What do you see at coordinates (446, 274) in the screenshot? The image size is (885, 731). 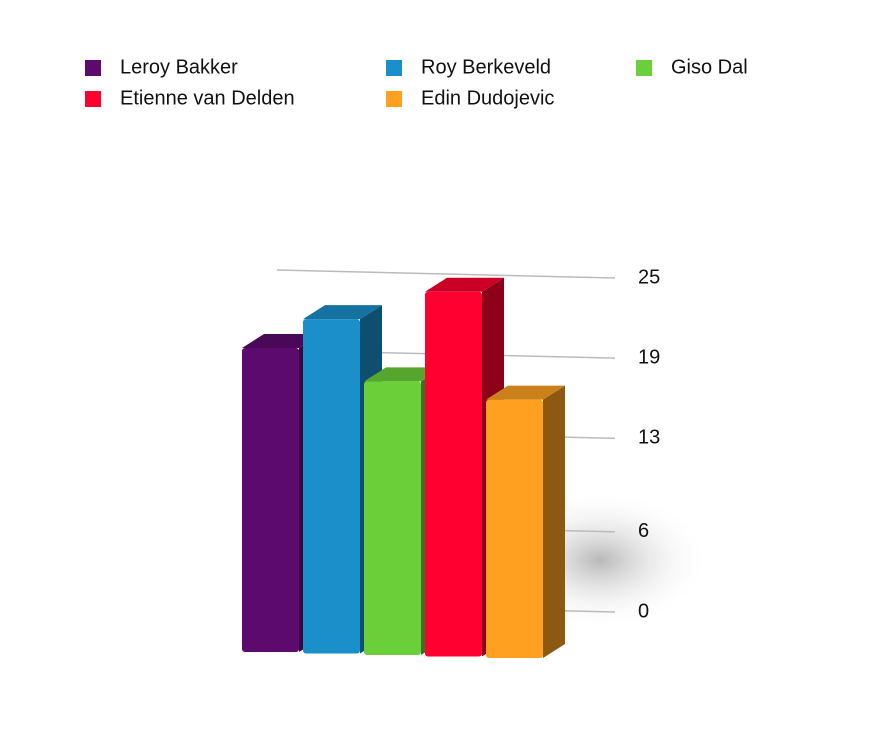 I see `grid-line` at bounding box center [446, 274].